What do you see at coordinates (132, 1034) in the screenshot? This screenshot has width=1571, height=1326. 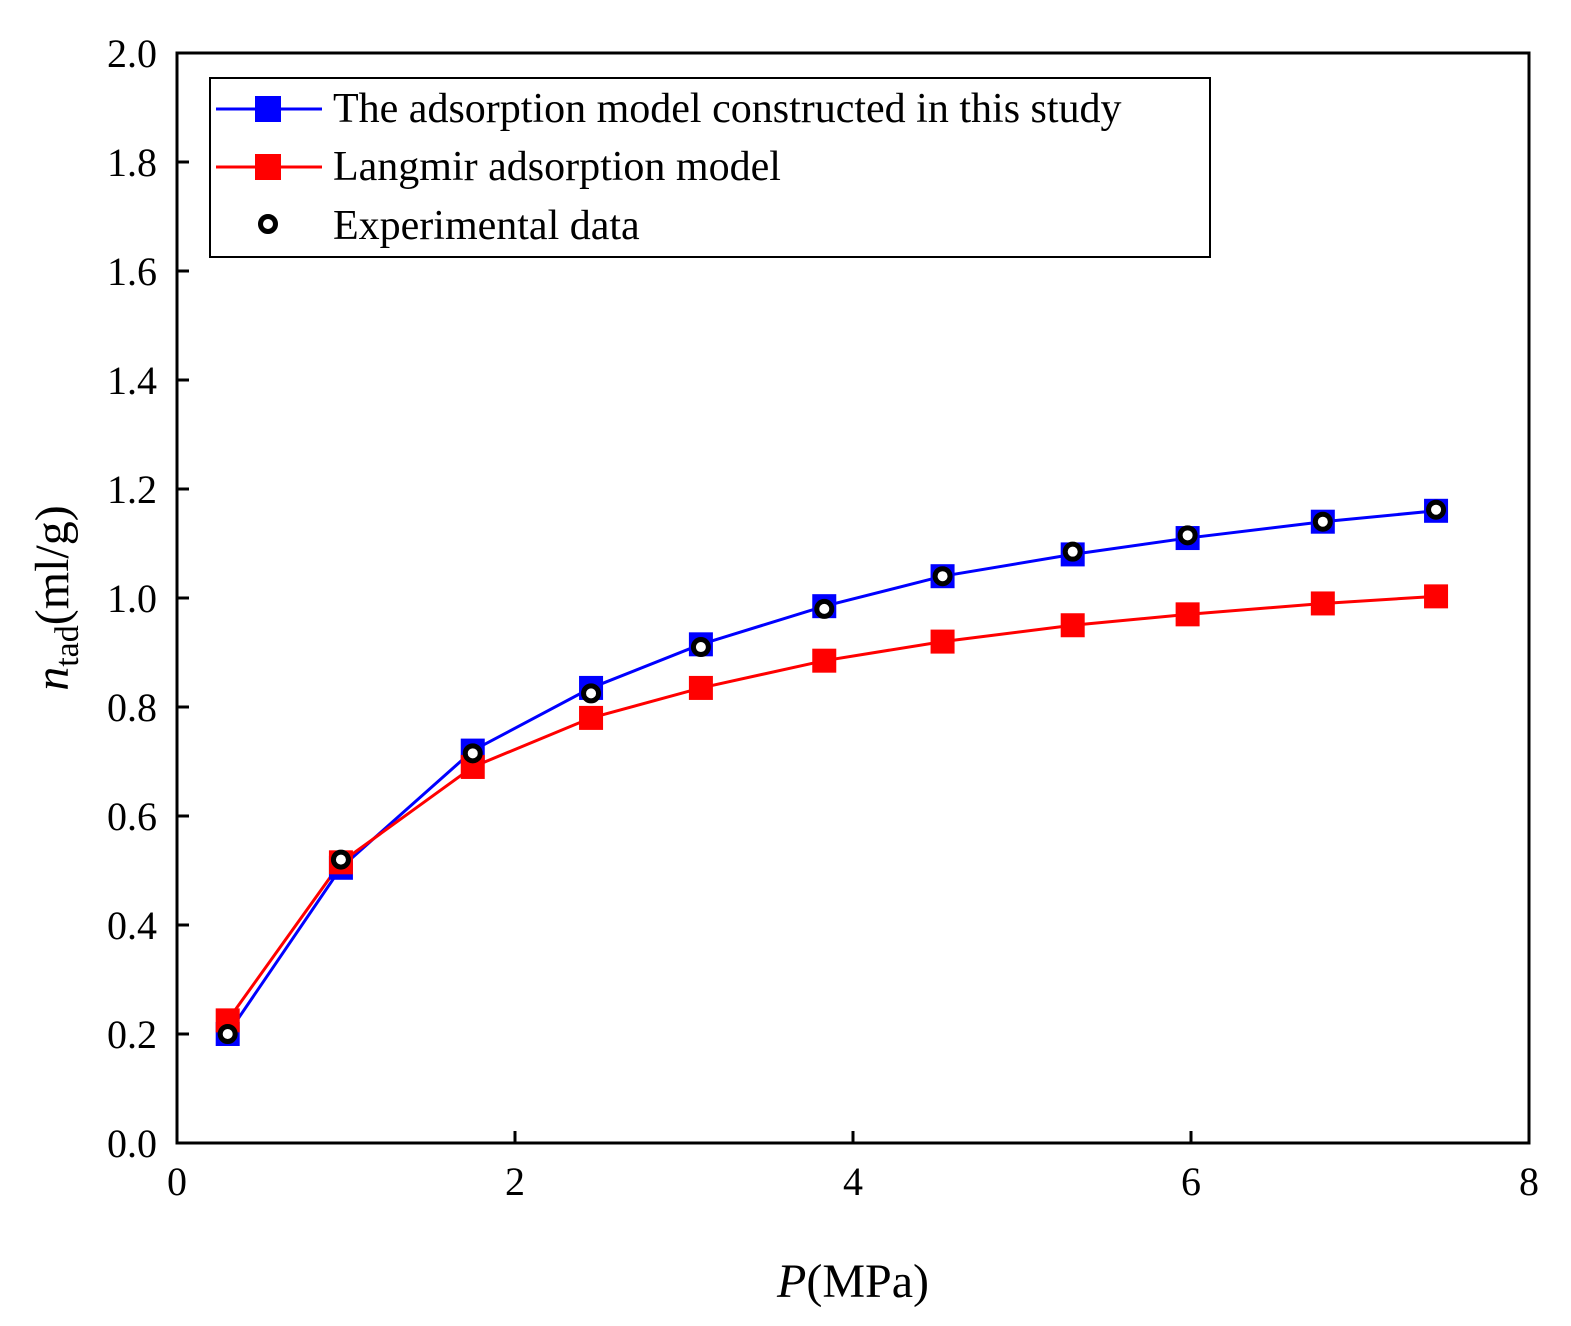 I see `y-tick-label: 0.2` at bounding box center [132, 1034].